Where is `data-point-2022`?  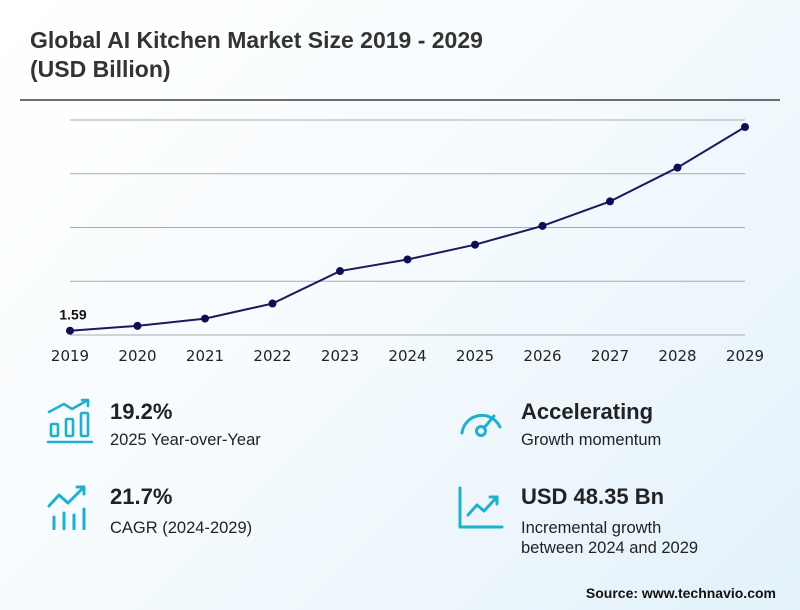 data-point-2022 is located at coordinates (272, 303).